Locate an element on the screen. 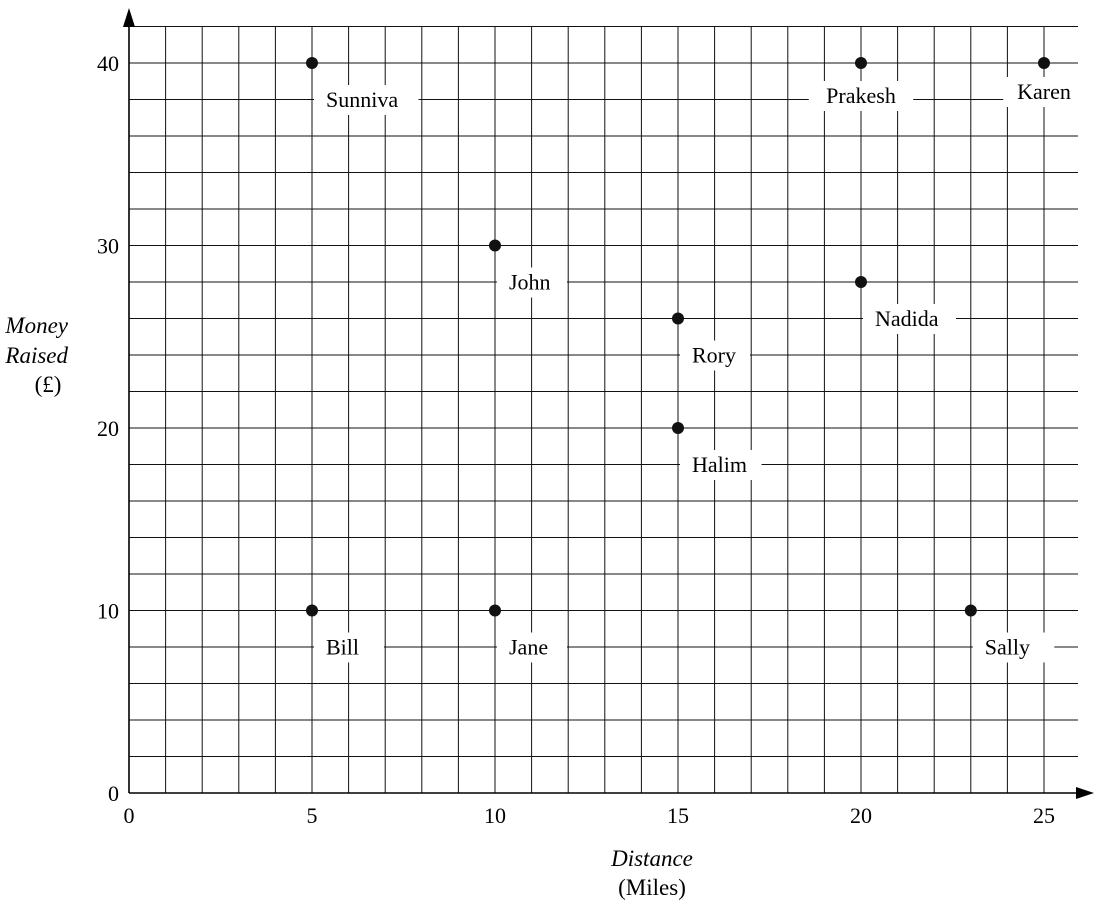 Image resolution: width=1094 pixels, height=907 pixels. y-tick-label: 20 is located at coordinates (108, 428).